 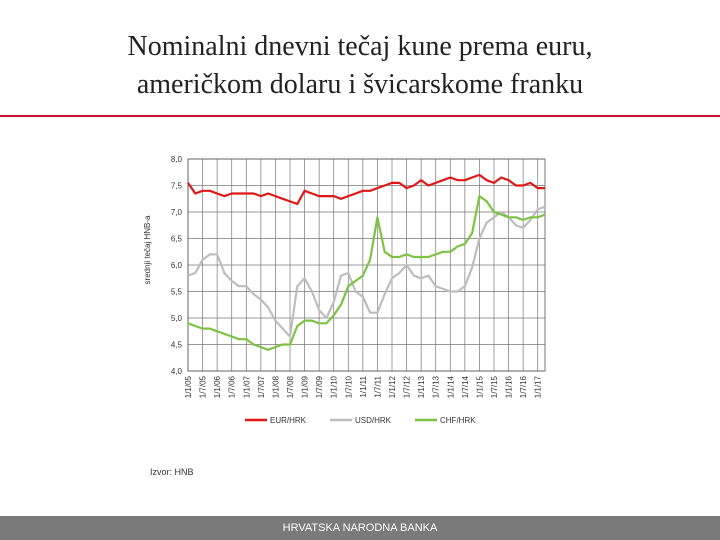 What do you see at coordinates (177, 186) in the screenshot?
I see `y-tick-label: 7,5` at bounding box center [177, 186].